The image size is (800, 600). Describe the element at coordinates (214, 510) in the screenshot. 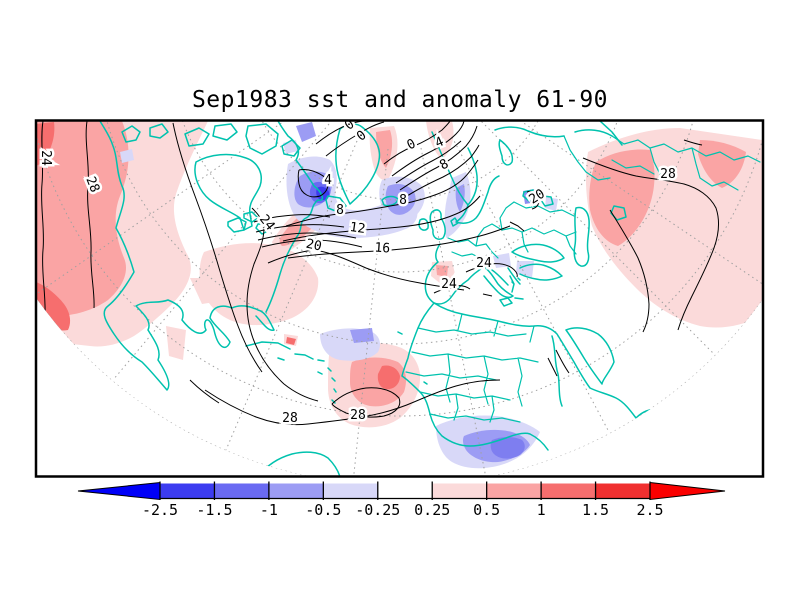

I see `colorbar-tick-label: -1.5` at that location.